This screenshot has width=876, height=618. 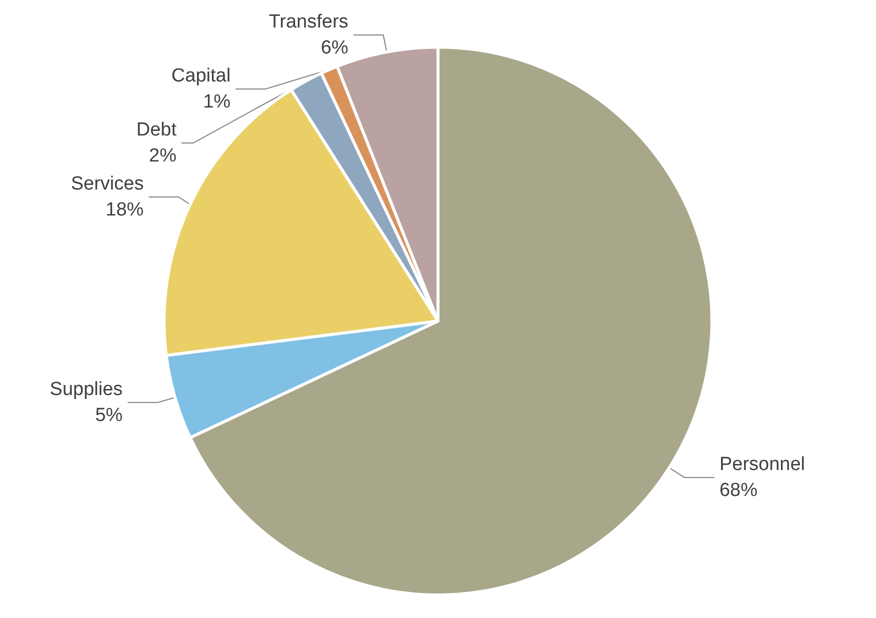 What do you see at coordinates (125, 210) in the screenshot?
I see `data-label: 18%` at bounding box center [125, 210].